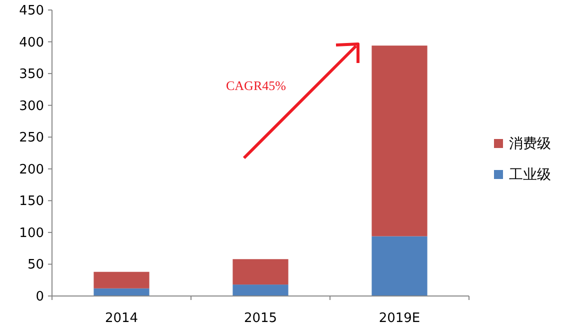 The height and width of the screenshot is (326, 562). Describe the element at coordinates (31, 106) in the screenshot. I see `y-tick-label: 300` at that location.